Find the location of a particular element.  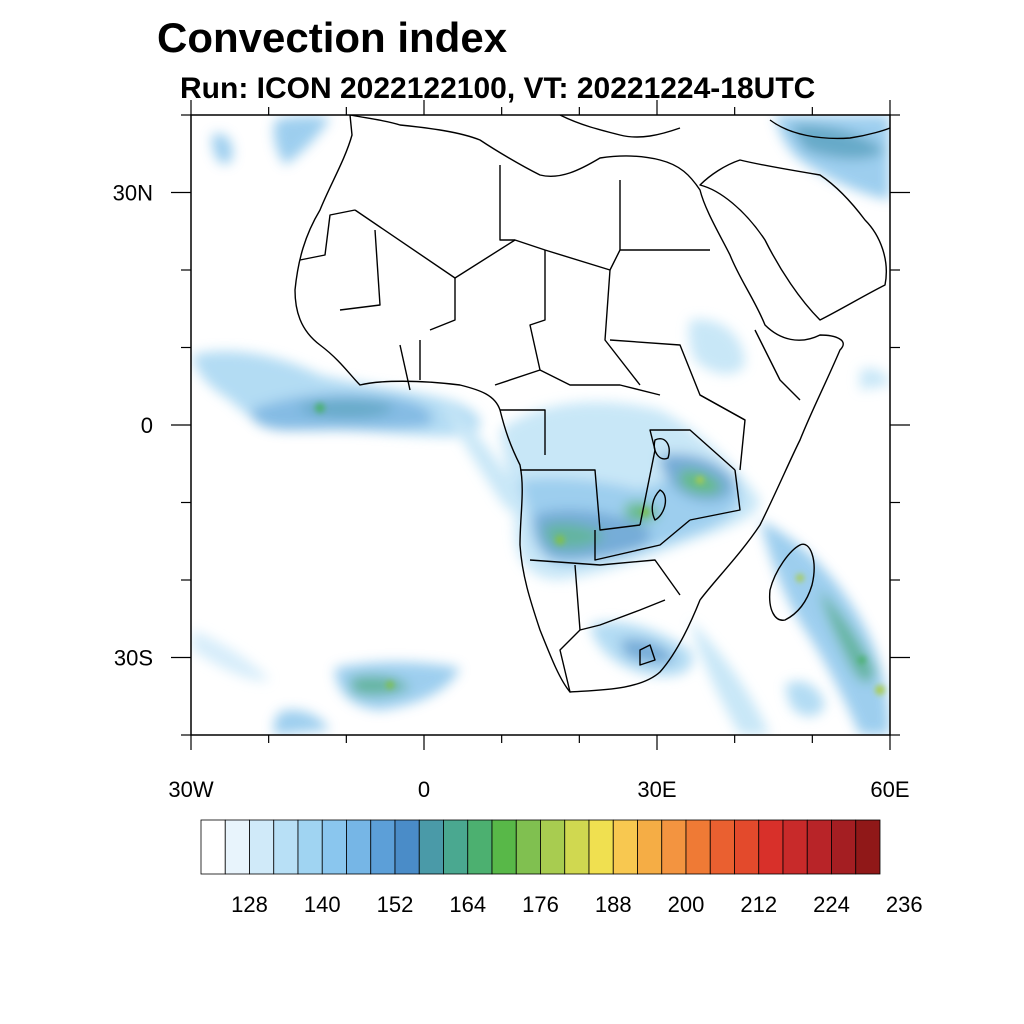

y-tick-label: 30S is located at coordinates (133, 658).